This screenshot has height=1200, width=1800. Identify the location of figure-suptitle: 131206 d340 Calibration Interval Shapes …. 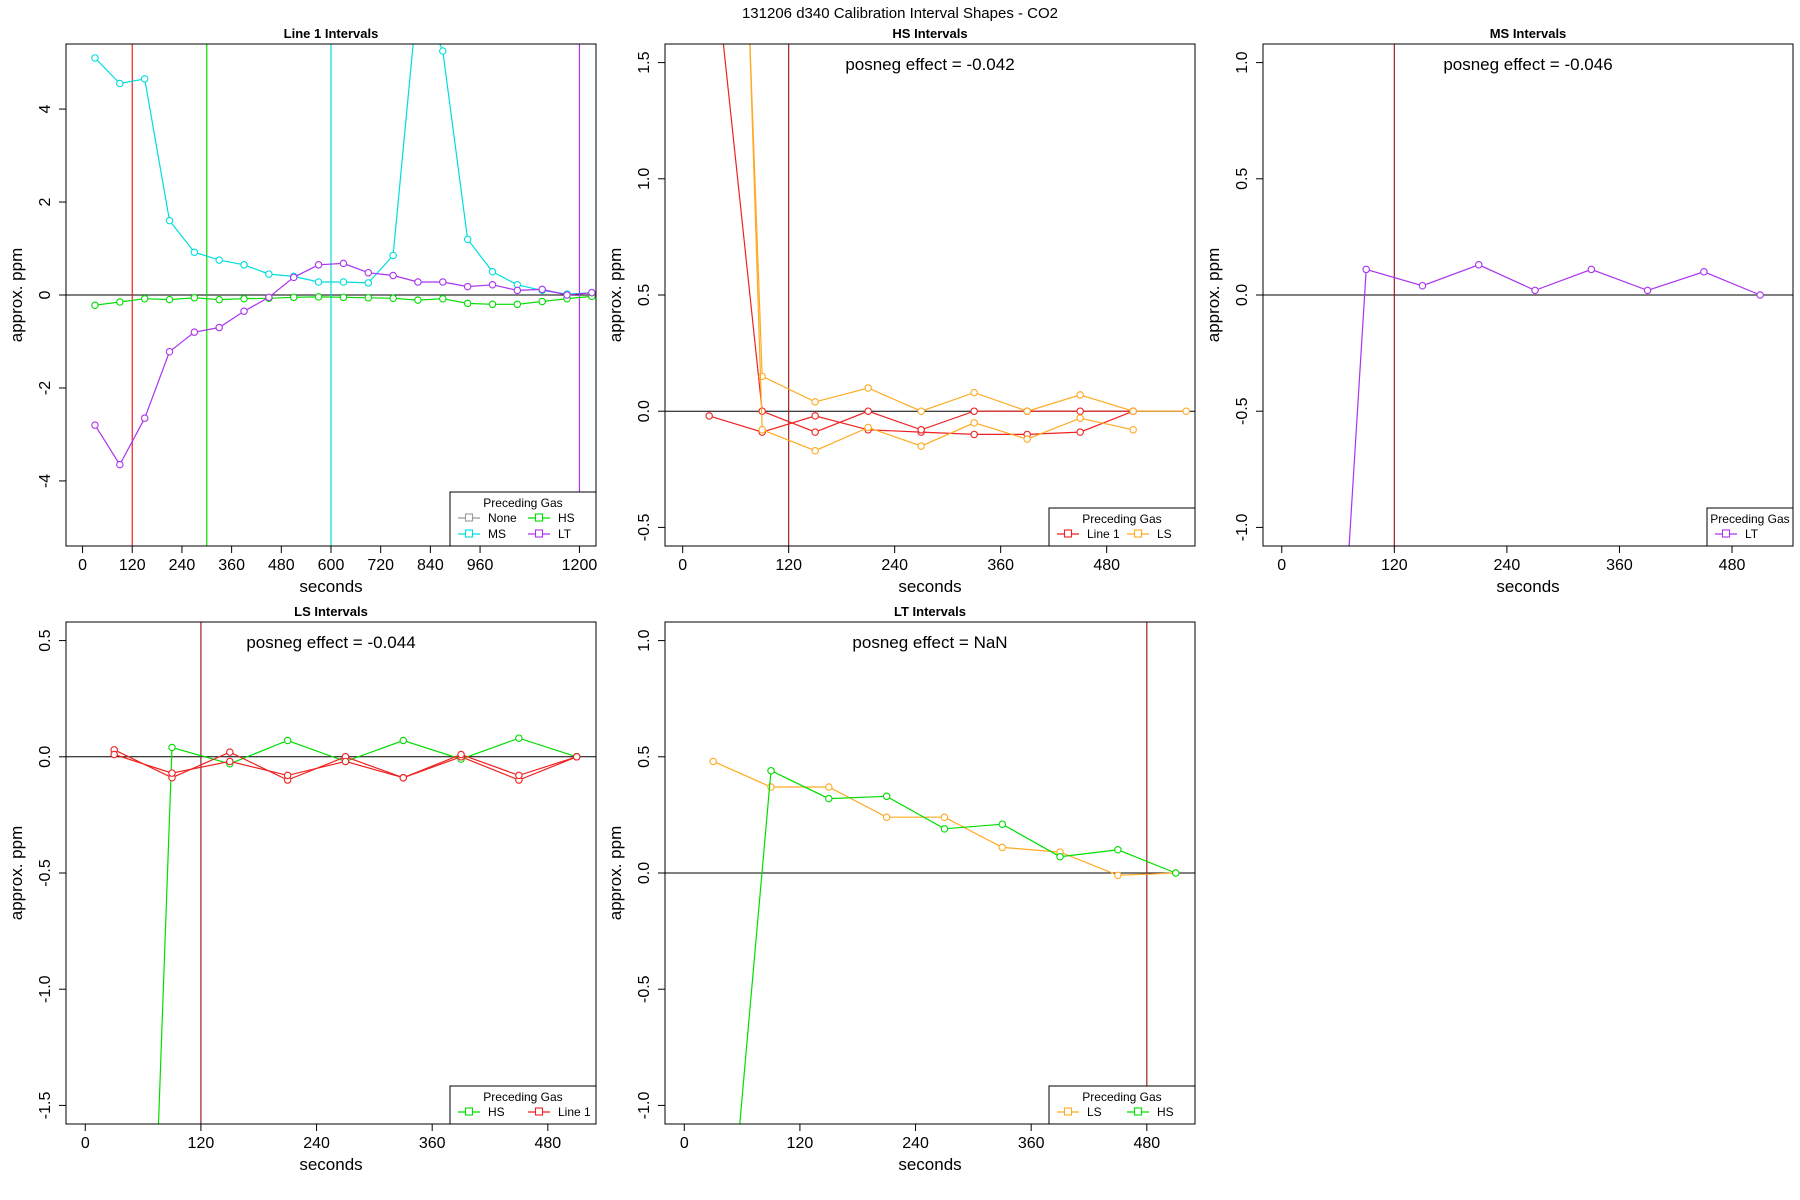
(900, 13).